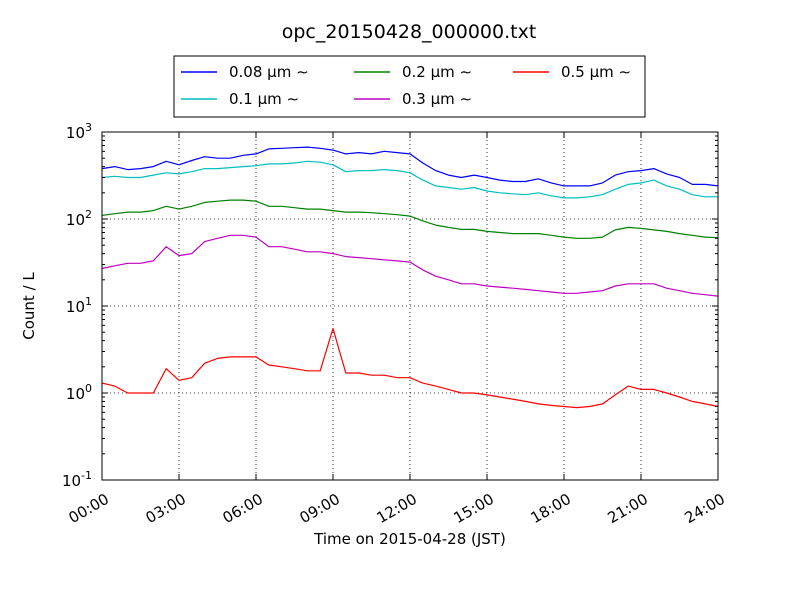  I want to click on legend-label: 0.2 μm ∼, so click(437, 72).